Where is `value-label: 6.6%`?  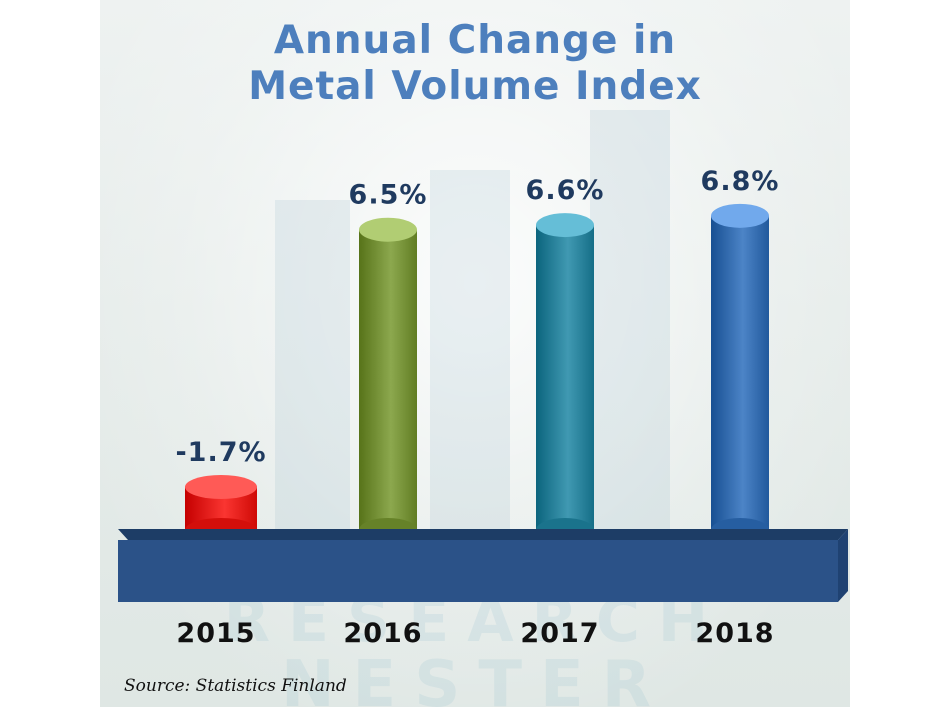
value-label: 6.6% is located at coordinates (565, 190).